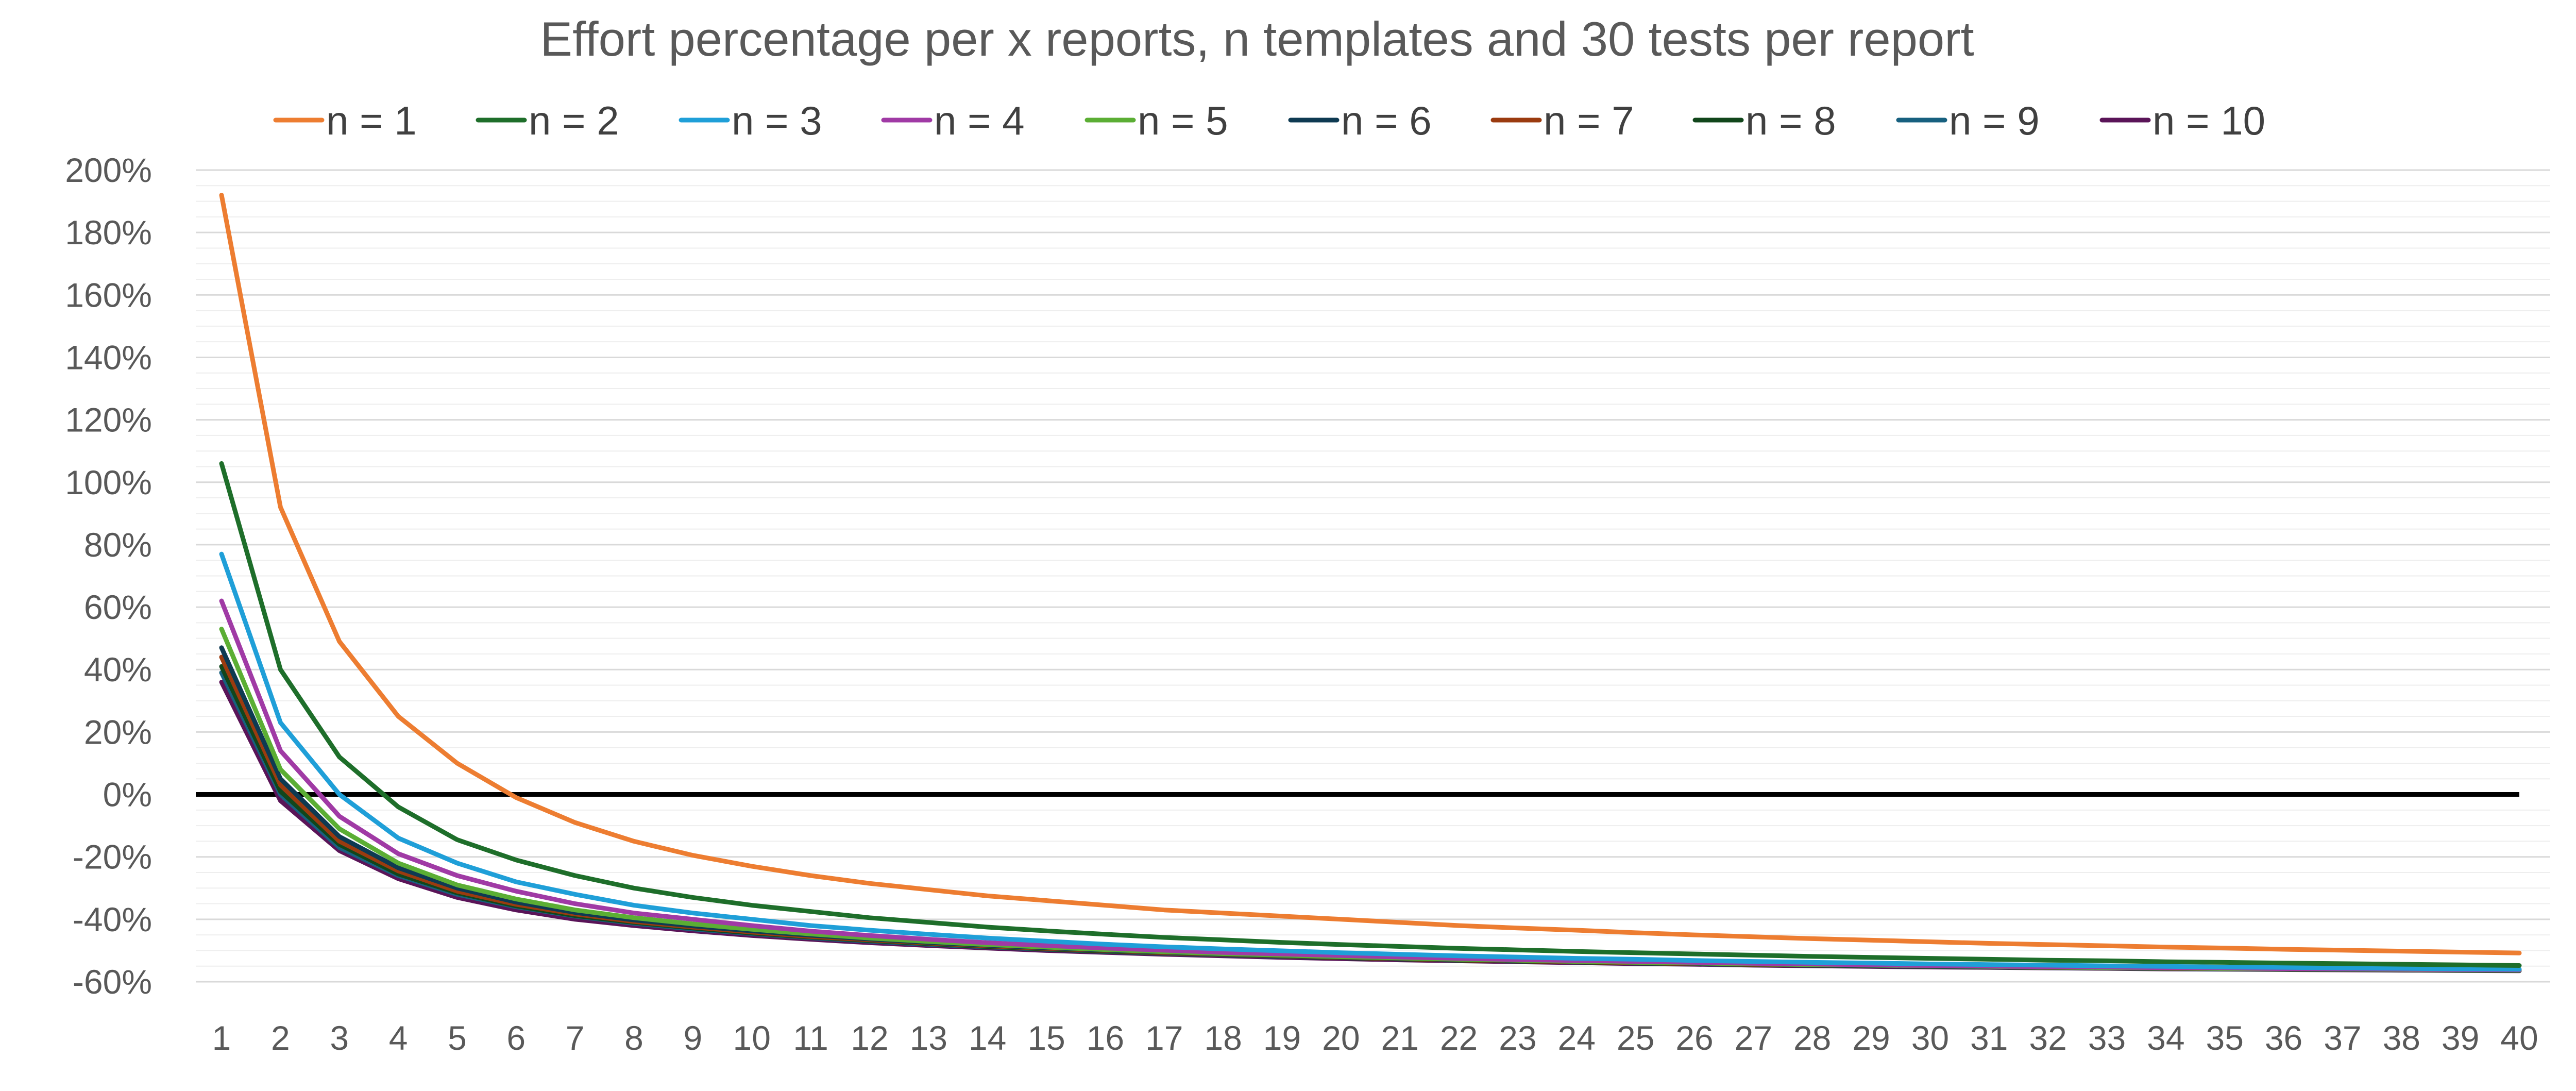  What do you see at coordinates (112, 919) in the screenshot?
I see `y-tick-label: -40%` at bounding box center [112, 919].